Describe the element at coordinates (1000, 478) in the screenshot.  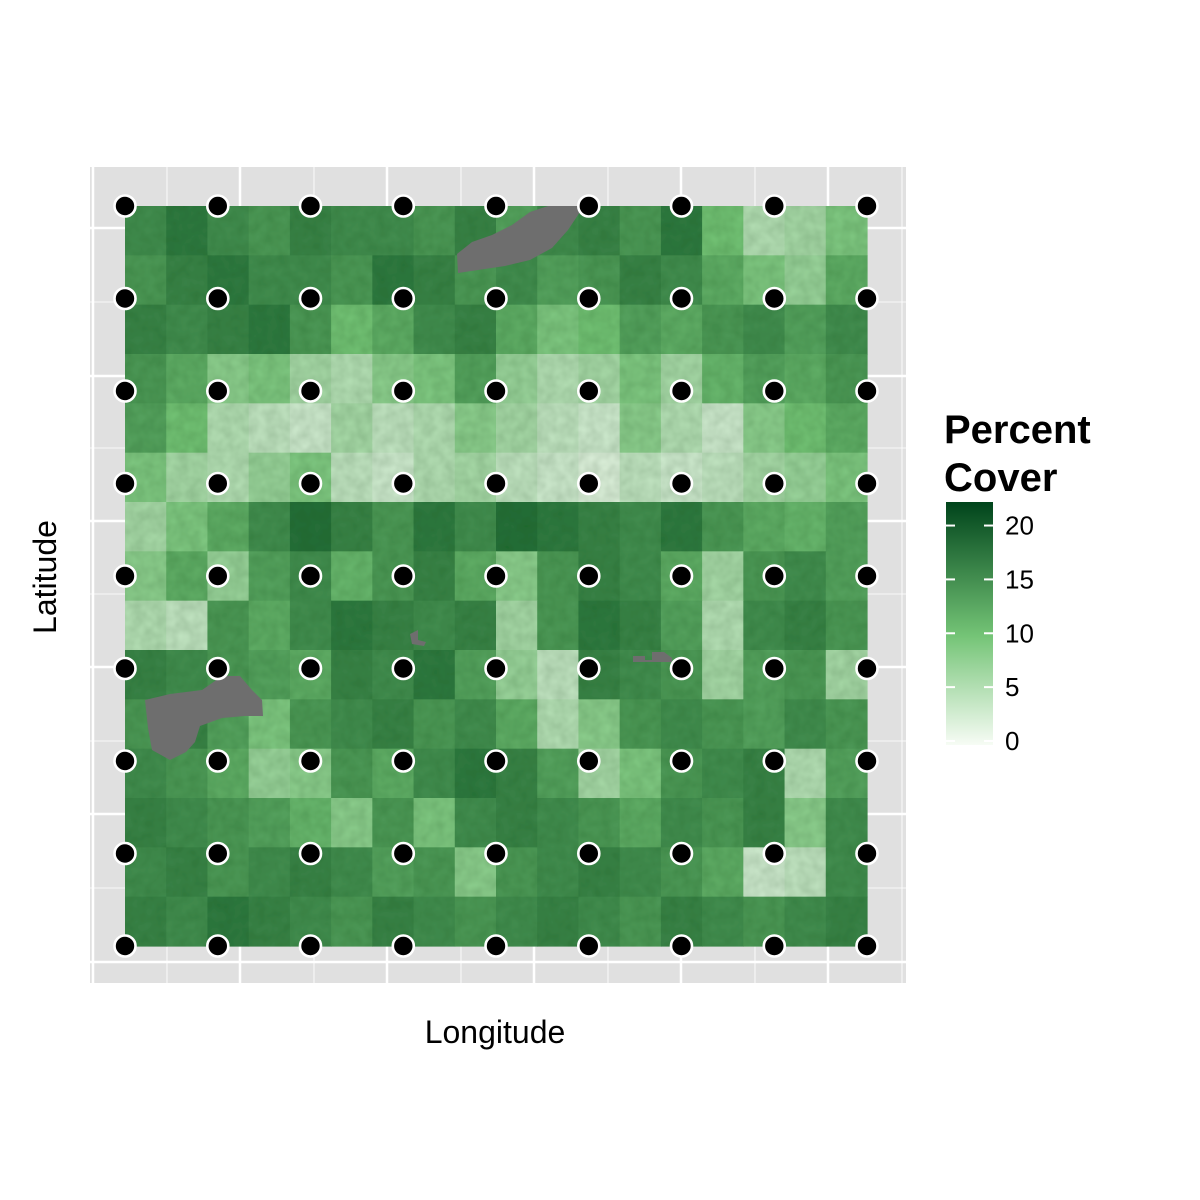
I see `legend-title-line-2: Cover` at that location.